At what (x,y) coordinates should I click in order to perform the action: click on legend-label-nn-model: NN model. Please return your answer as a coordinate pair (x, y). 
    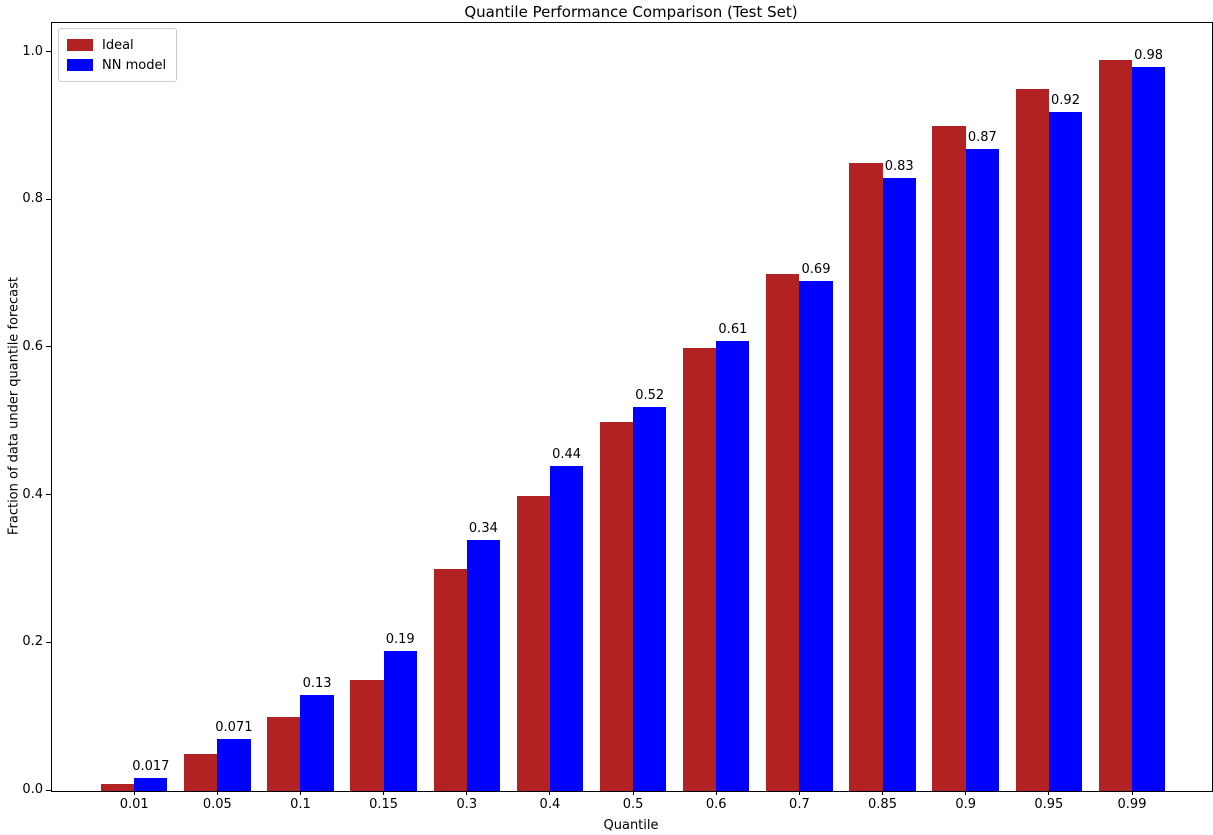
    Looking at the image, I should click on (134, 65).